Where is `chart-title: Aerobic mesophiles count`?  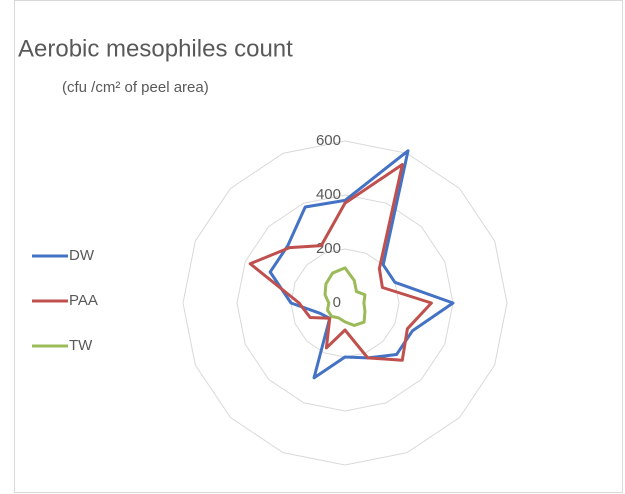 chart-title: Aerobic mesophiles count is located at coordinates (155, 48).